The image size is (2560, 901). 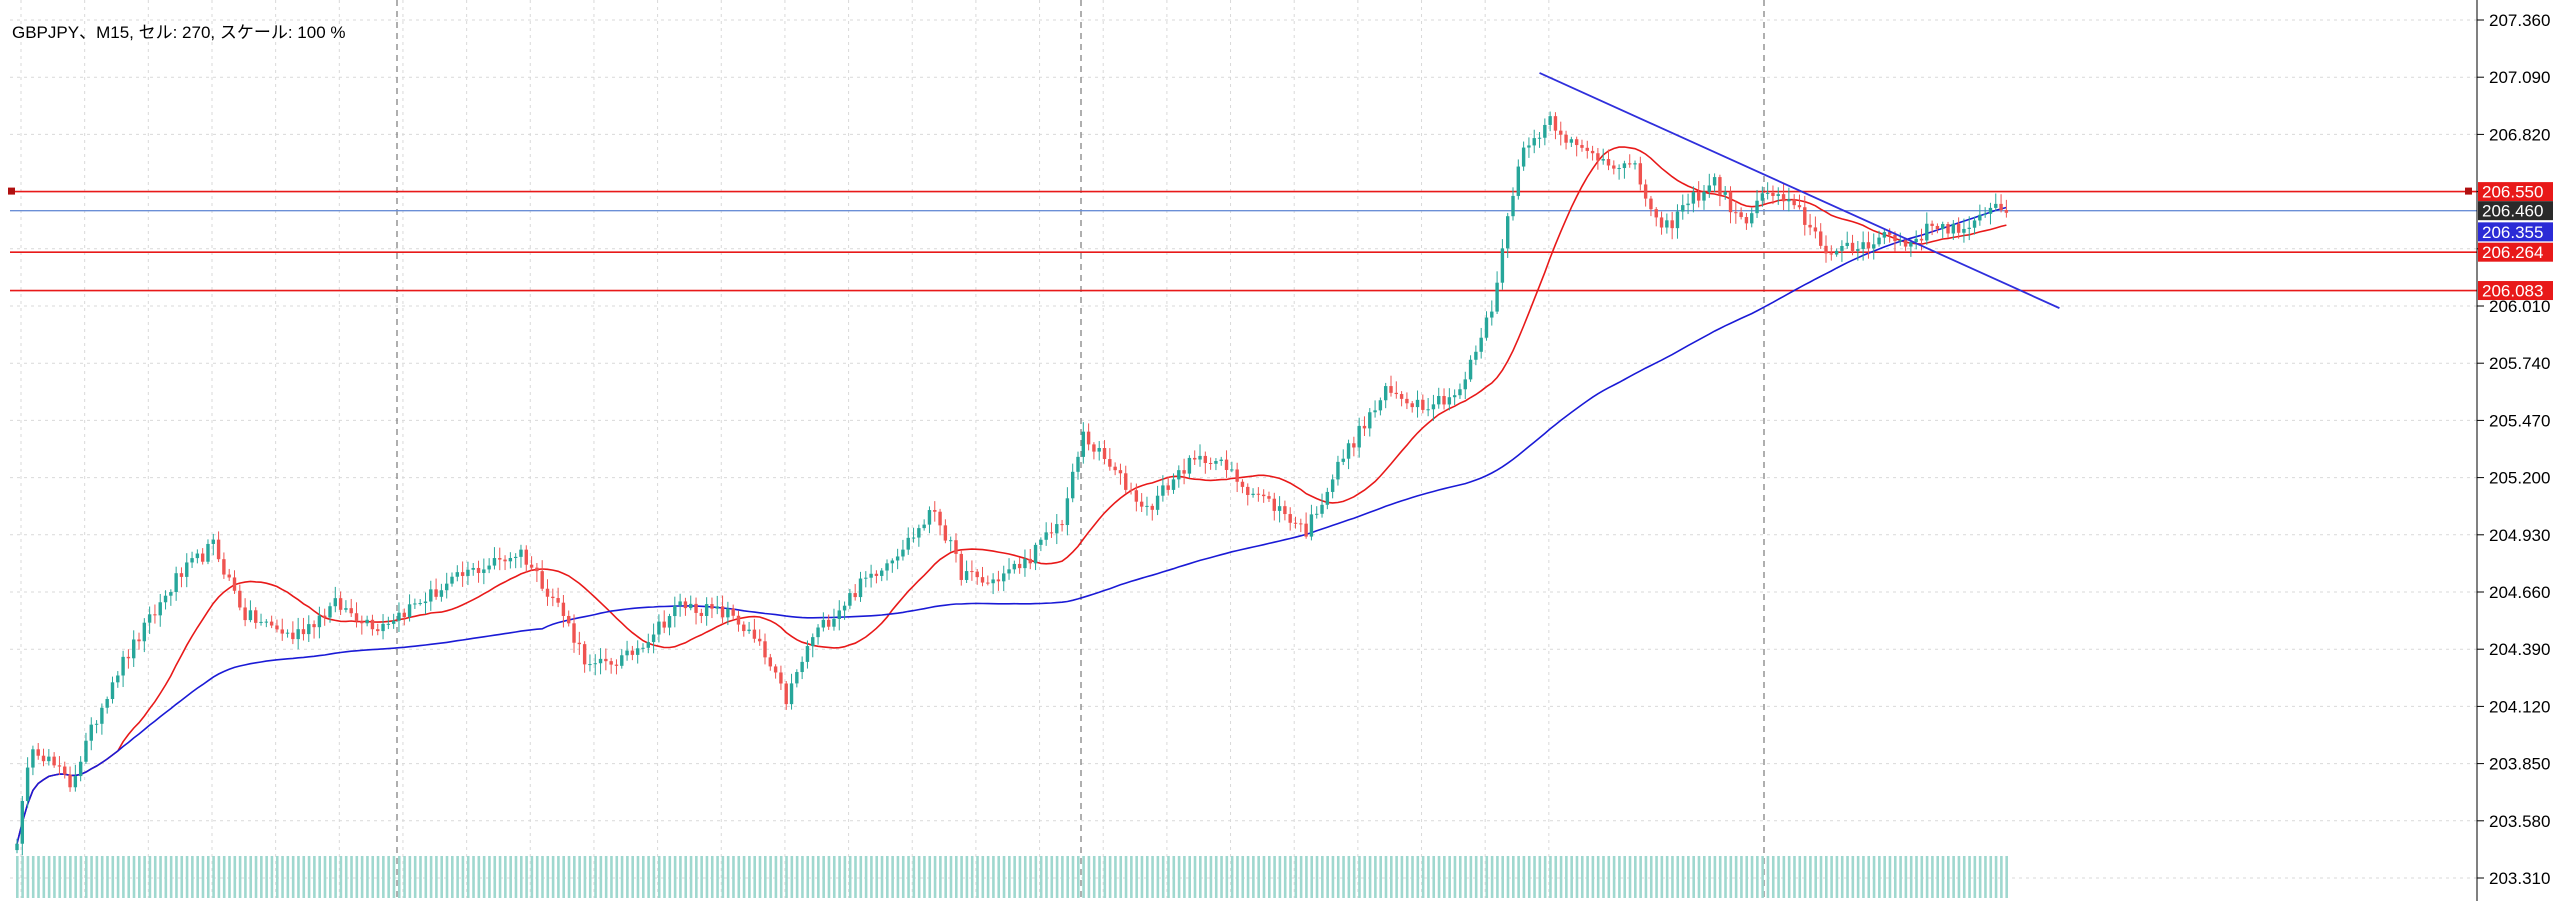 What do you see at coordinates (1799, 190) in the screenshot?
I see `trendline-layer` at bounding box center [1799, 190].